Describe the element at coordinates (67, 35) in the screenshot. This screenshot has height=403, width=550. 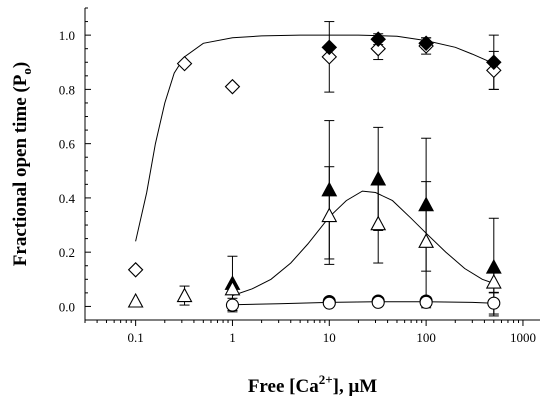
I see `y-tick-label: 1.0` at that location.